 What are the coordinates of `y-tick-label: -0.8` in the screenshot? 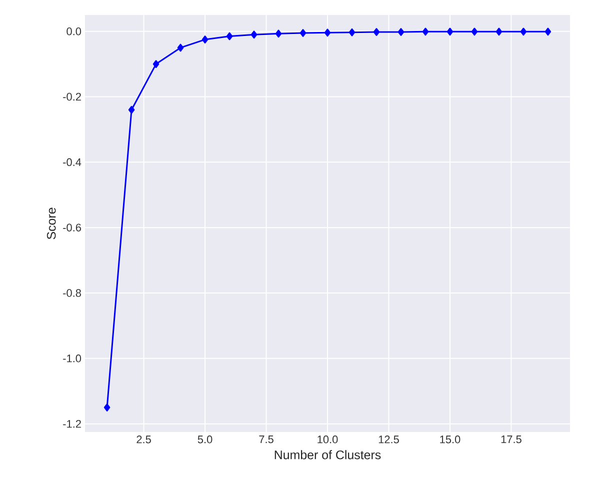 It's located at (72, 293).